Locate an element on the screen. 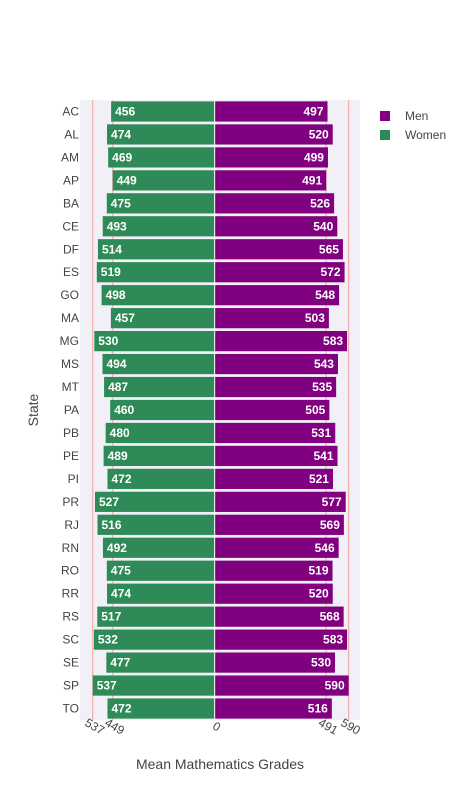 This screenshot has width=462, height=800. bar-women-sp is located at coordinates (153, 685).